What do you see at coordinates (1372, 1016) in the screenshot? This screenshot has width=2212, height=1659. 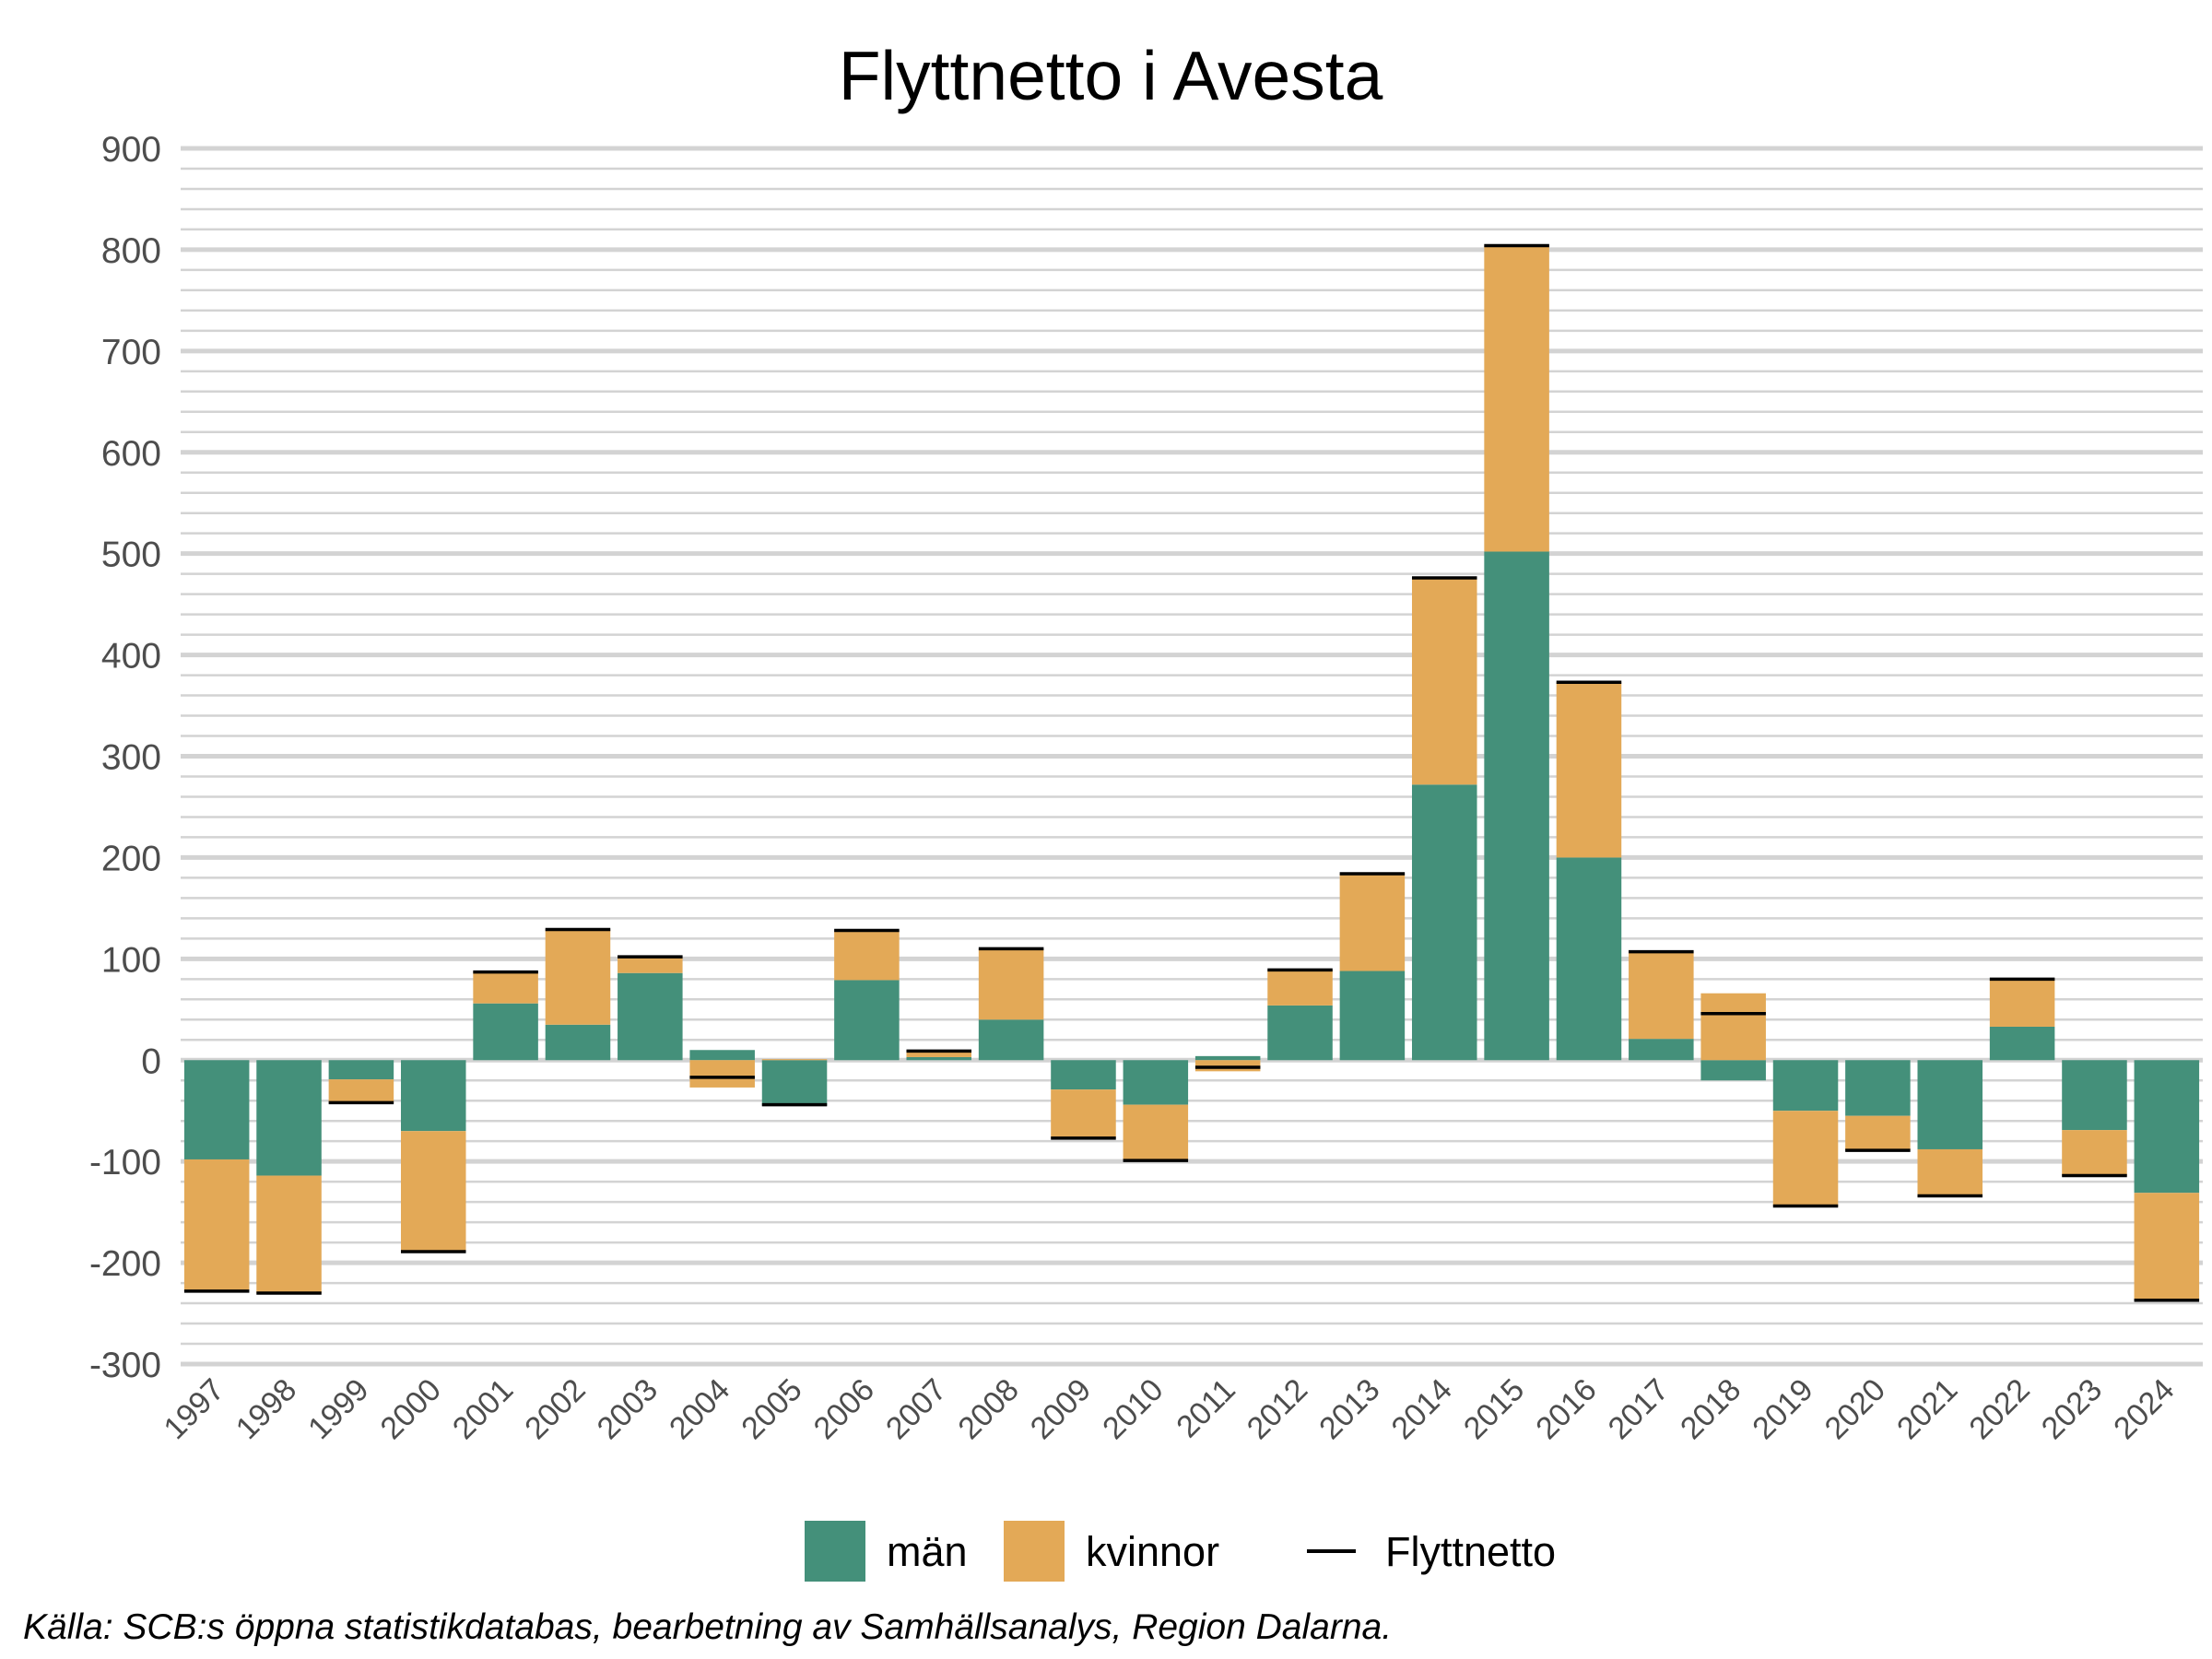 I see `bar-man-2013` at bounding box center [1372, 1016].